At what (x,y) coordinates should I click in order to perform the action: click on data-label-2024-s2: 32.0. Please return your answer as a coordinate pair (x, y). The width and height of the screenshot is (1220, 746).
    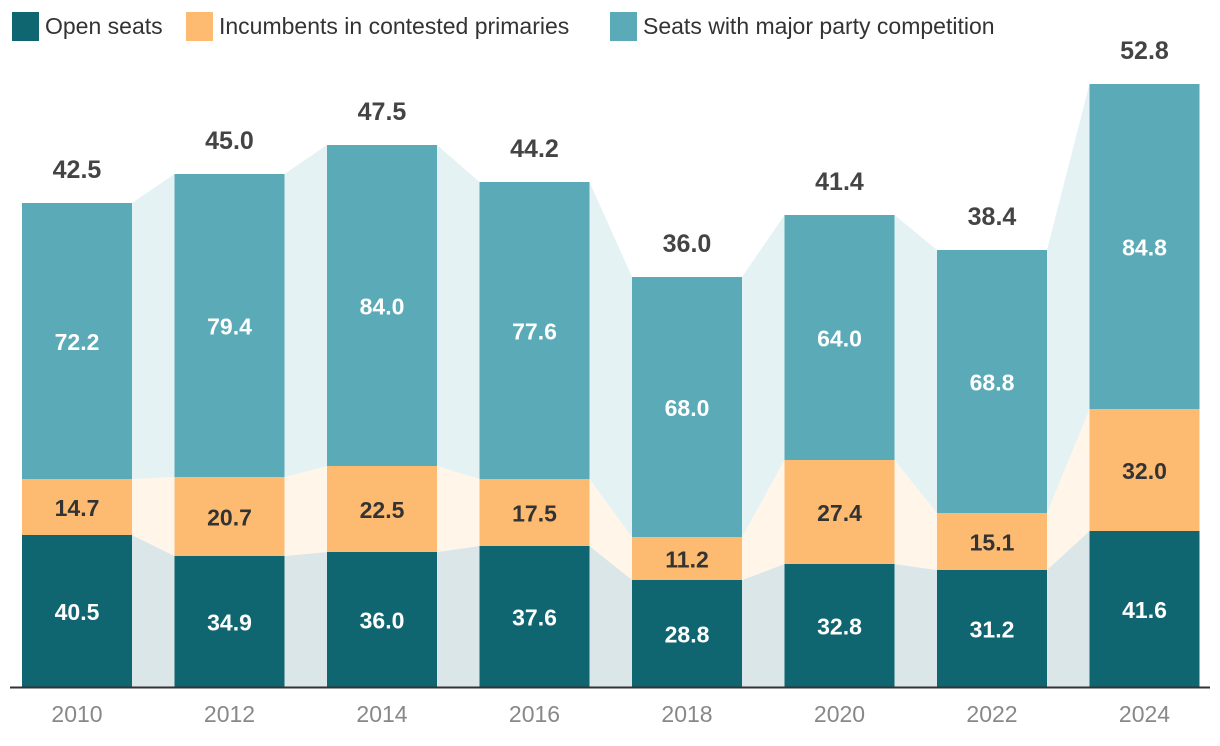
    Looking at the image, I should click on (1144, 471).